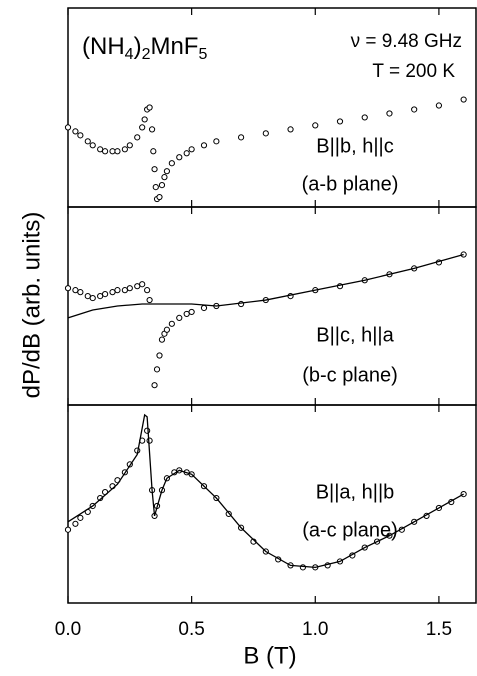 This screenshot has width=477, height=676. What do you see at coordinates (146, 54) in the screenshot?
I see `formula-part: 2` at bounding box center [146, 54].